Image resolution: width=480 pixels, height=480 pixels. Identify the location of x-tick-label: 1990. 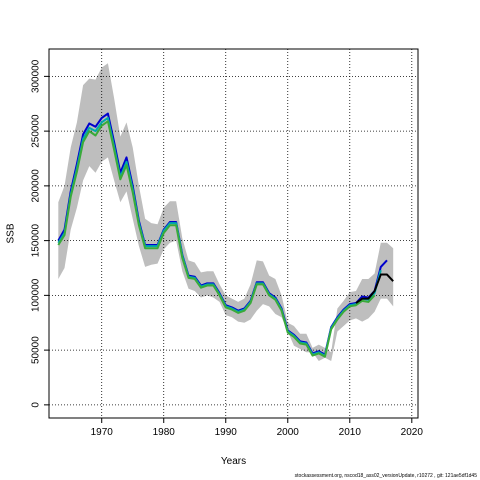
(226, 432).